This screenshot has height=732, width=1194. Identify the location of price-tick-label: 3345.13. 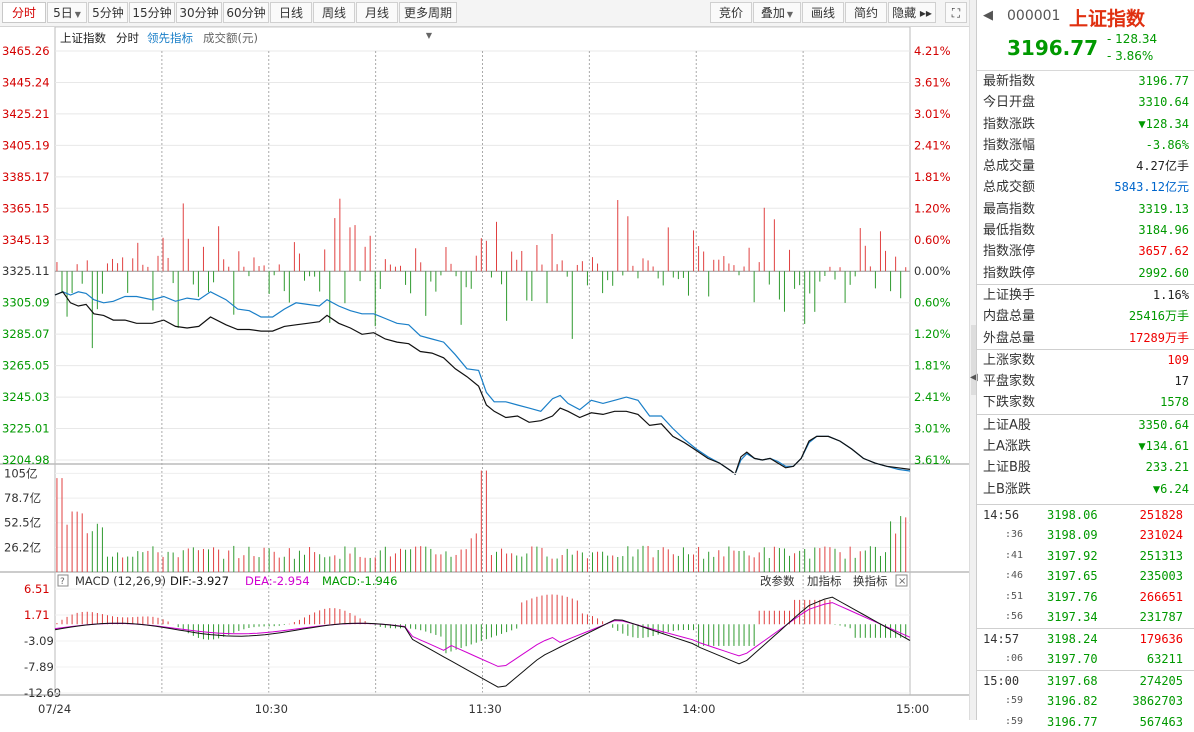
(26, 240).